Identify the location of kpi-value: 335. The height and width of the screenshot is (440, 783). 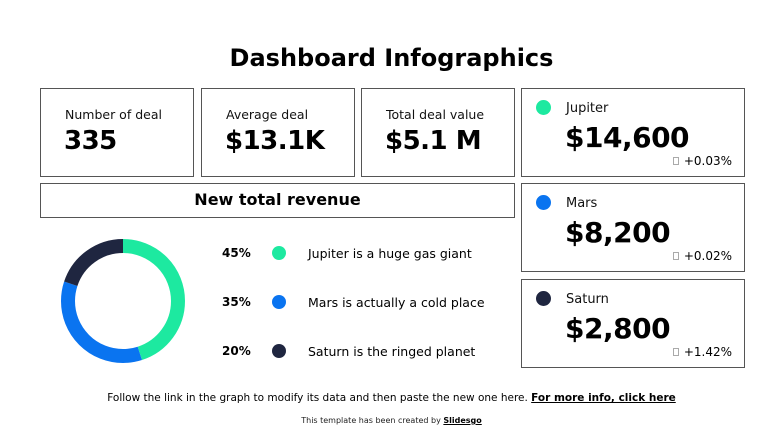
(90, 141).